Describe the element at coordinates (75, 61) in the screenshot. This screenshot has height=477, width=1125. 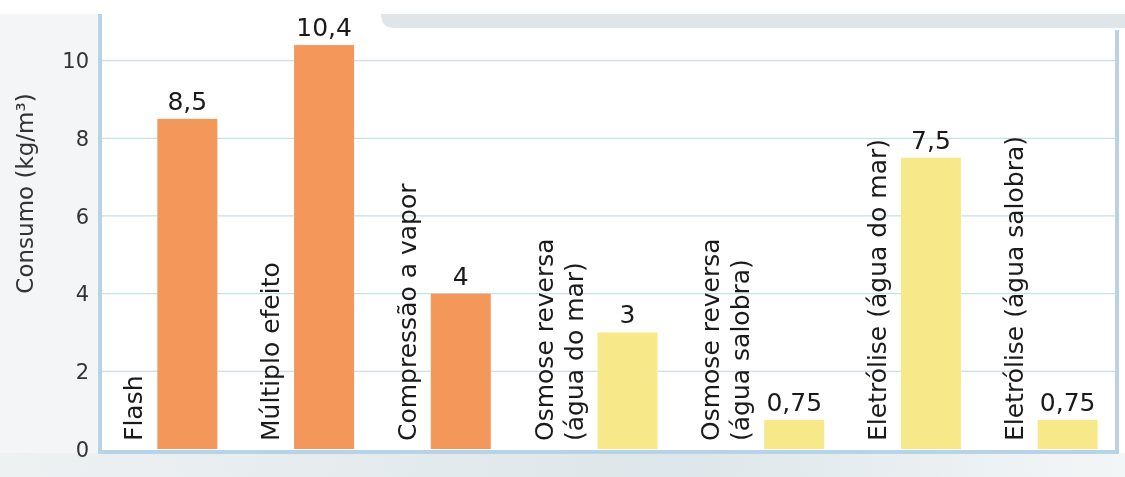
I see `y-tick-label: 10` at that location.